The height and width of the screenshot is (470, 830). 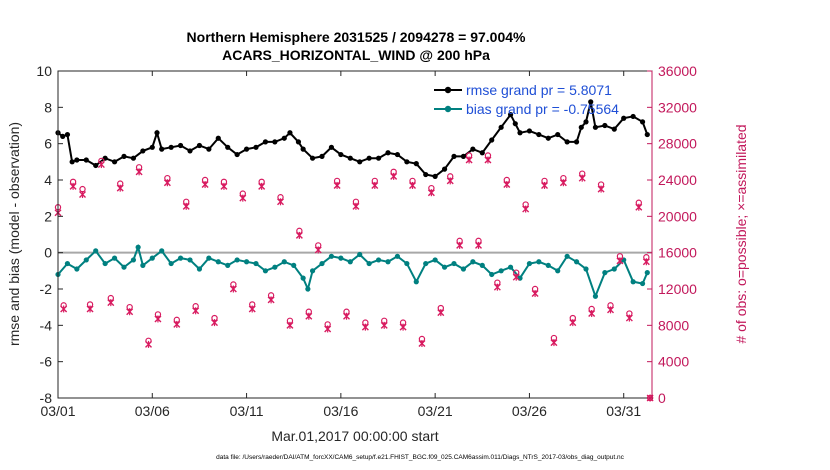 I want to click on legend-rmse-marker, so click(x=448, y=90).